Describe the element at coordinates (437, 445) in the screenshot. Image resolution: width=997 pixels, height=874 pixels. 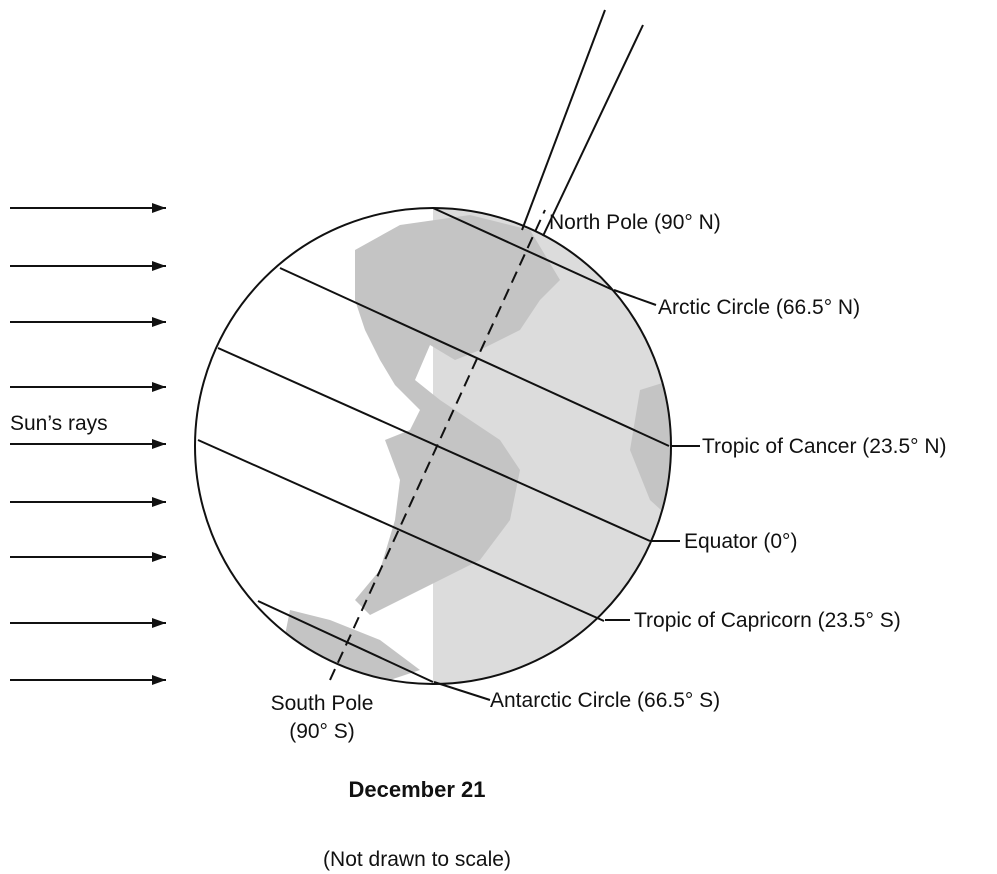
I see `axis` at that location.